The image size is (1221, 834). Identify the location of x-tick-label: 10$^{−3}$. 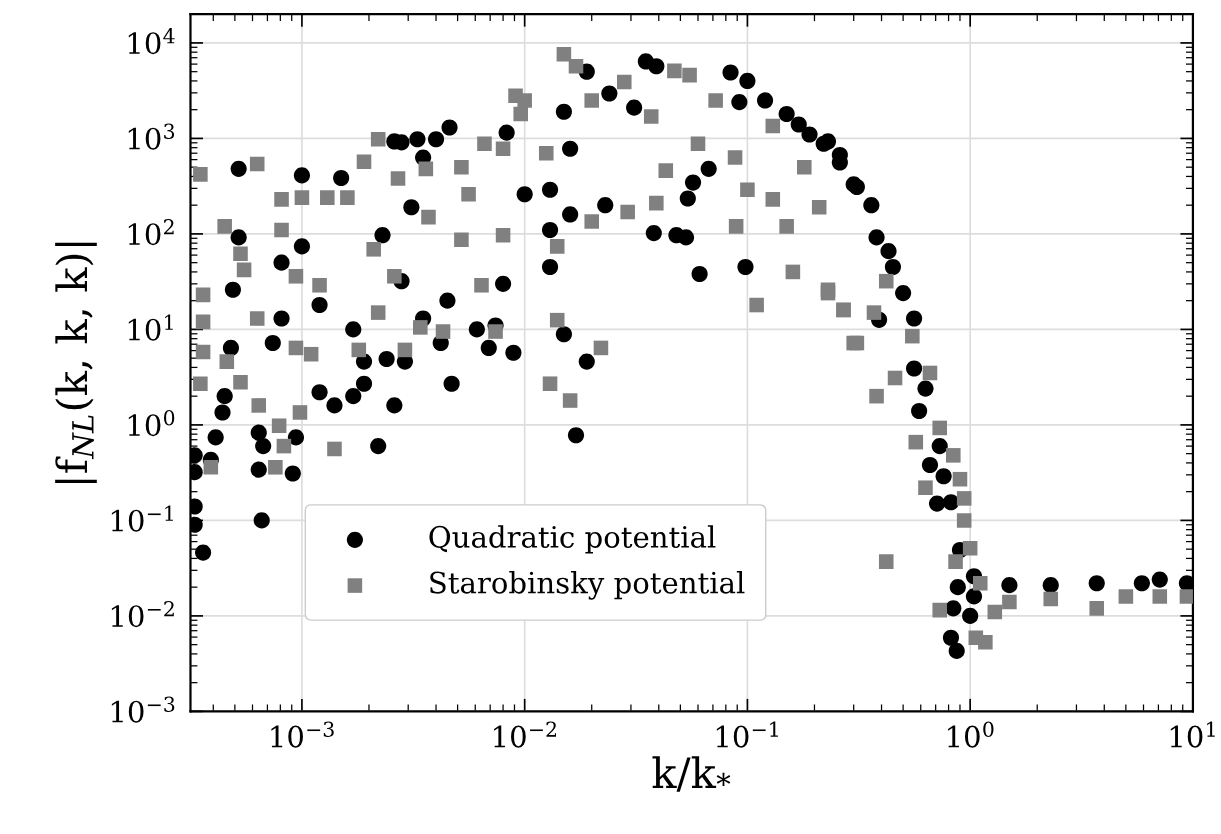
(302, 734).